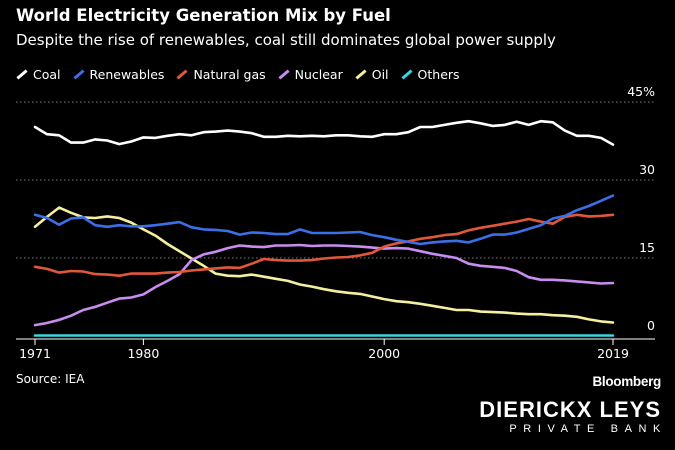 The width and height of the screenshot is (675, 450). What do you see at coordinates (324, 132) in the screenshot?
I see `series-line-coal` at bounding box center [324, 132].